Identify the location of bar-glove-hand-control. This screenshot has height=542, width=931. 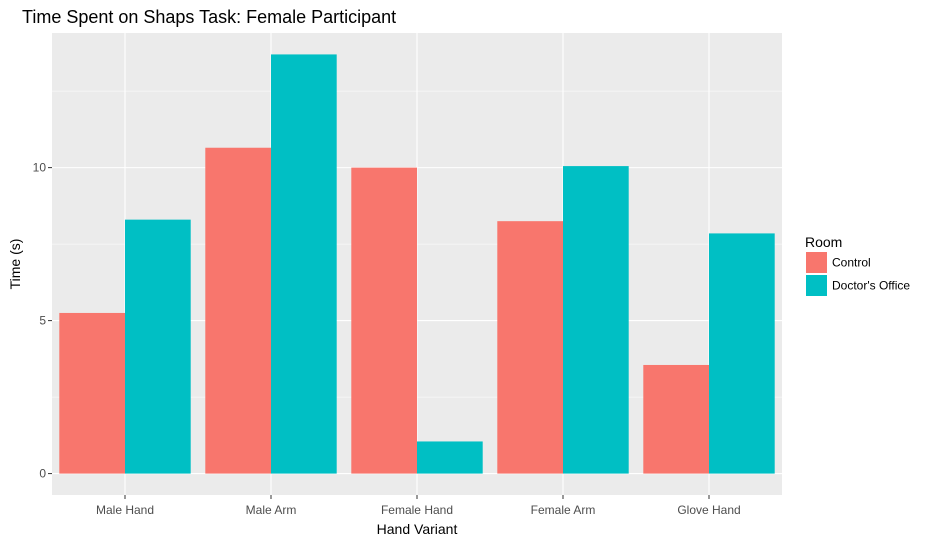
(676, 419).